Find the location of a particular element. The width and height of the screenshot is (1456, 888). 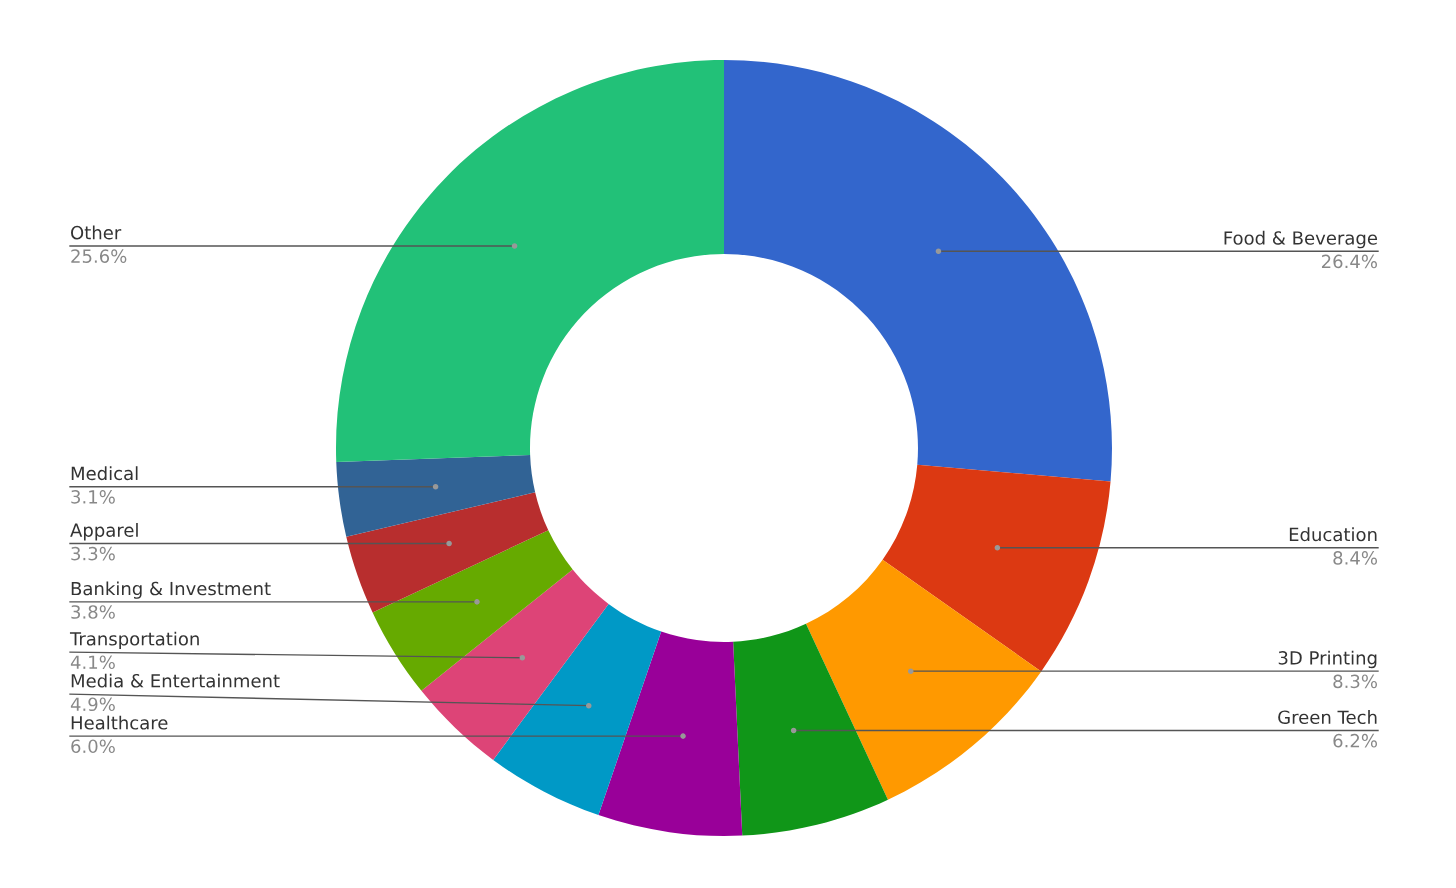

slice-label: Food & Beverage is located at coordinates (1301, 239).